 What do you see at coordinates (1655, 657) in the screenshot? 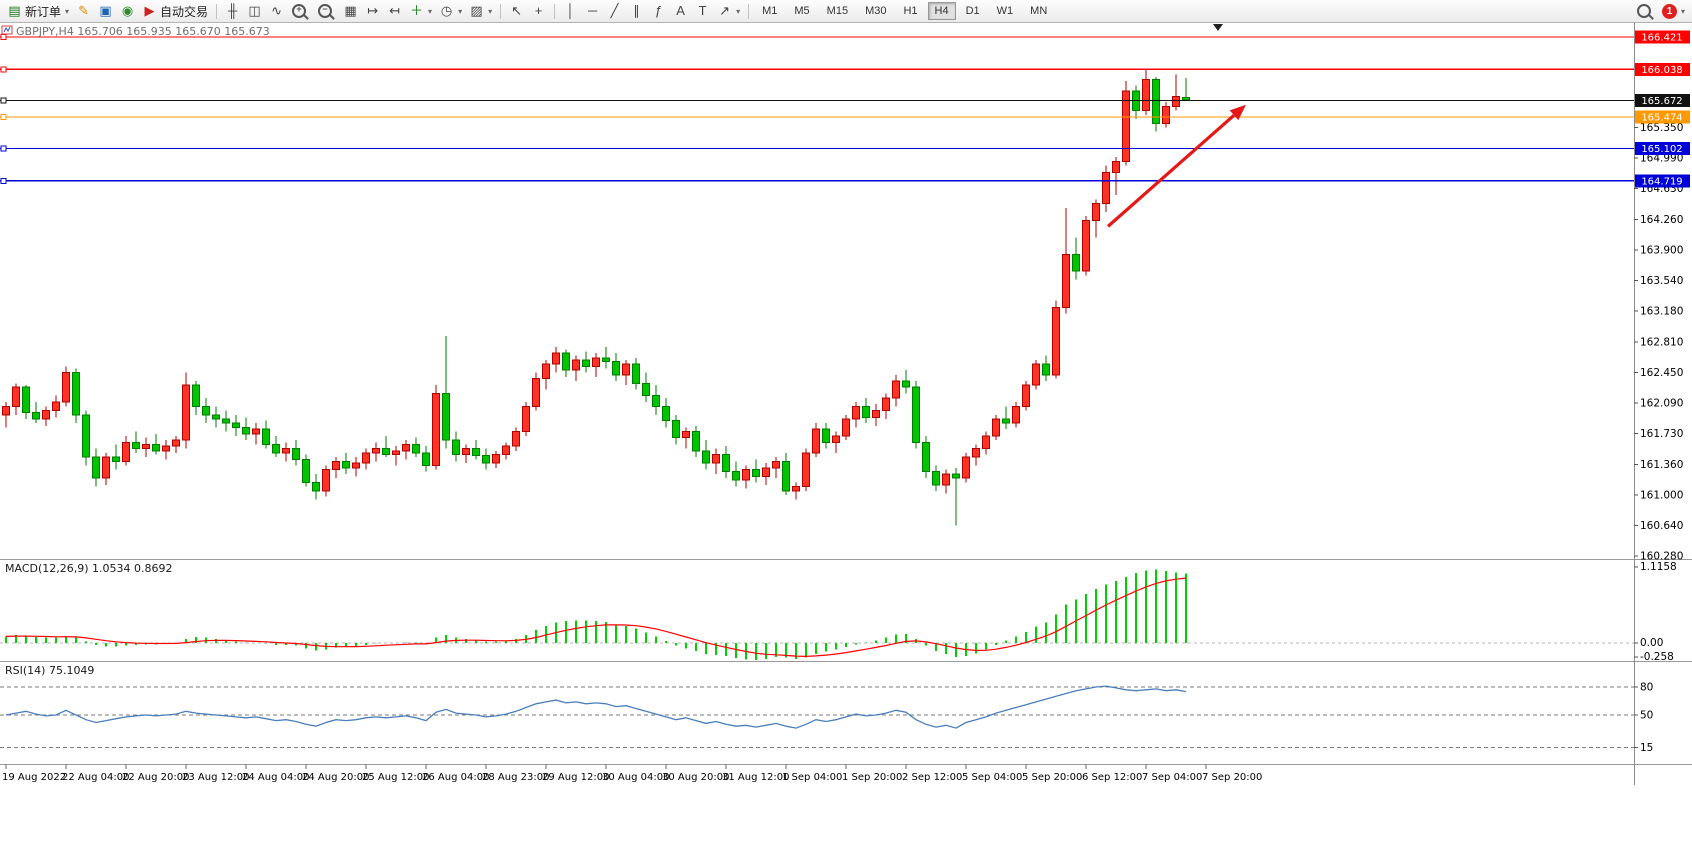
I see `indicator-axis: 1.1158 0.00 -0.258 80 50 15` at bounding box center [1655, 657].